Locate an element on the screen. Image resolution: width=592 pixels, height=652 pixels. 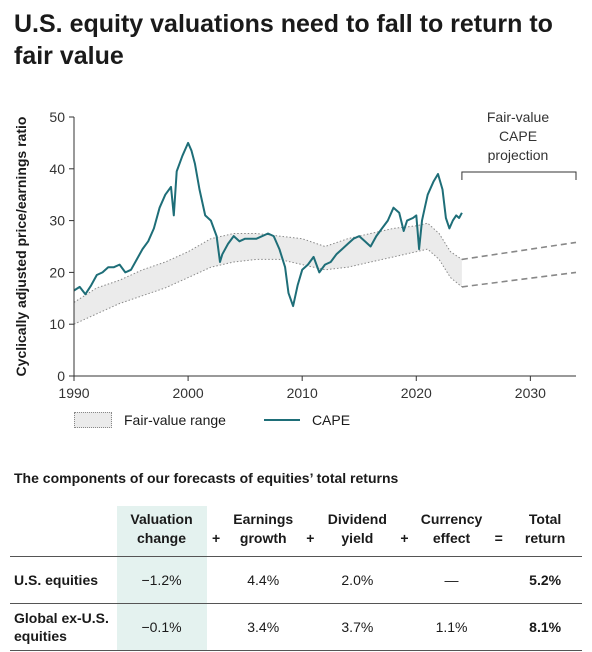
fair-value-upper-bound is located at coordinates (268, 262).